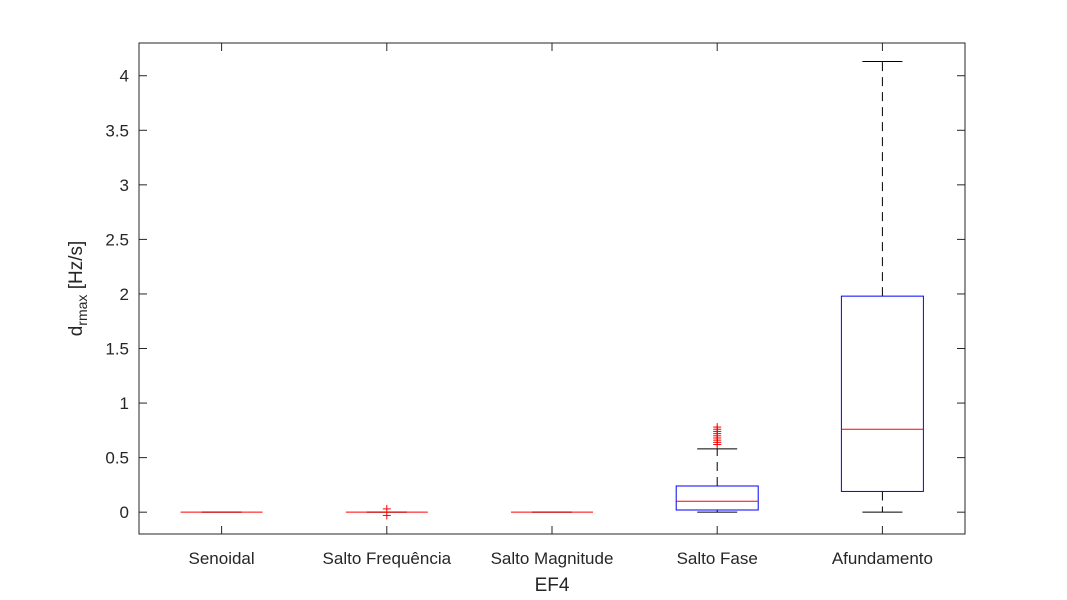 This screenshot has height=600, width=1067. Describe the element at coordinates (124, 294) in the screenshot. I see `y-tick-label: 2` at that location.